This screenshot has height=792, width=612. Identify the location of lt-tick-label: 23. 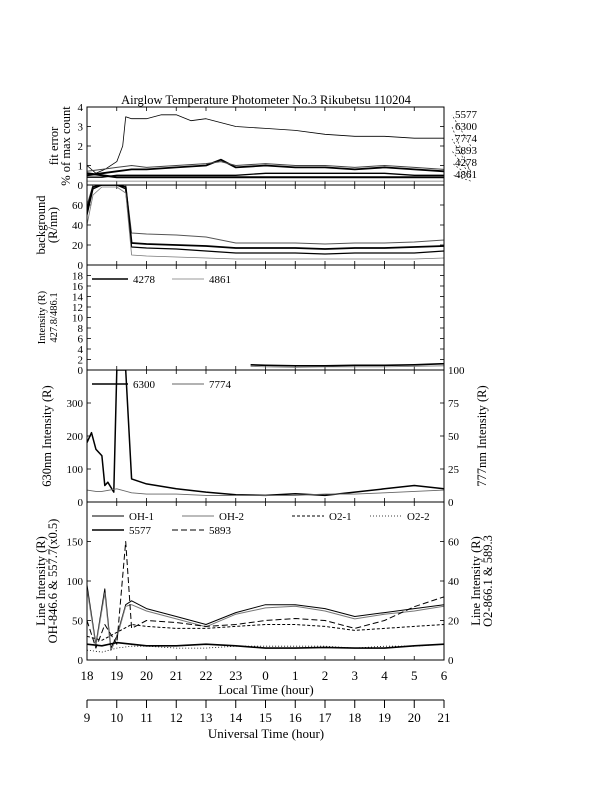
(235, 675).